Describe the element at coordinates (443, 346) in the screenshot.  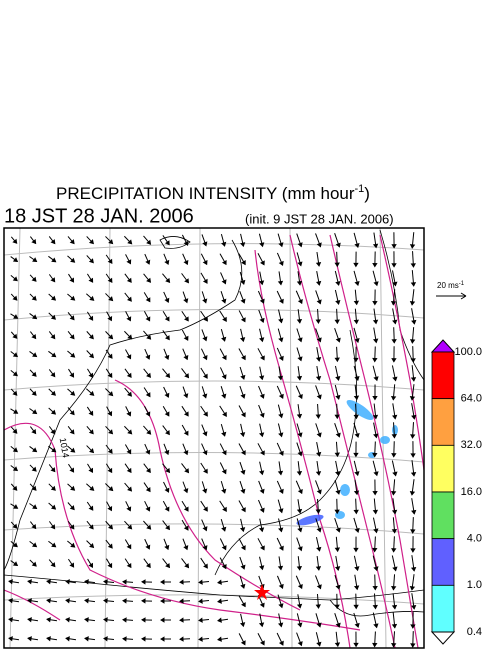
I see `colorbar-over` at that location.